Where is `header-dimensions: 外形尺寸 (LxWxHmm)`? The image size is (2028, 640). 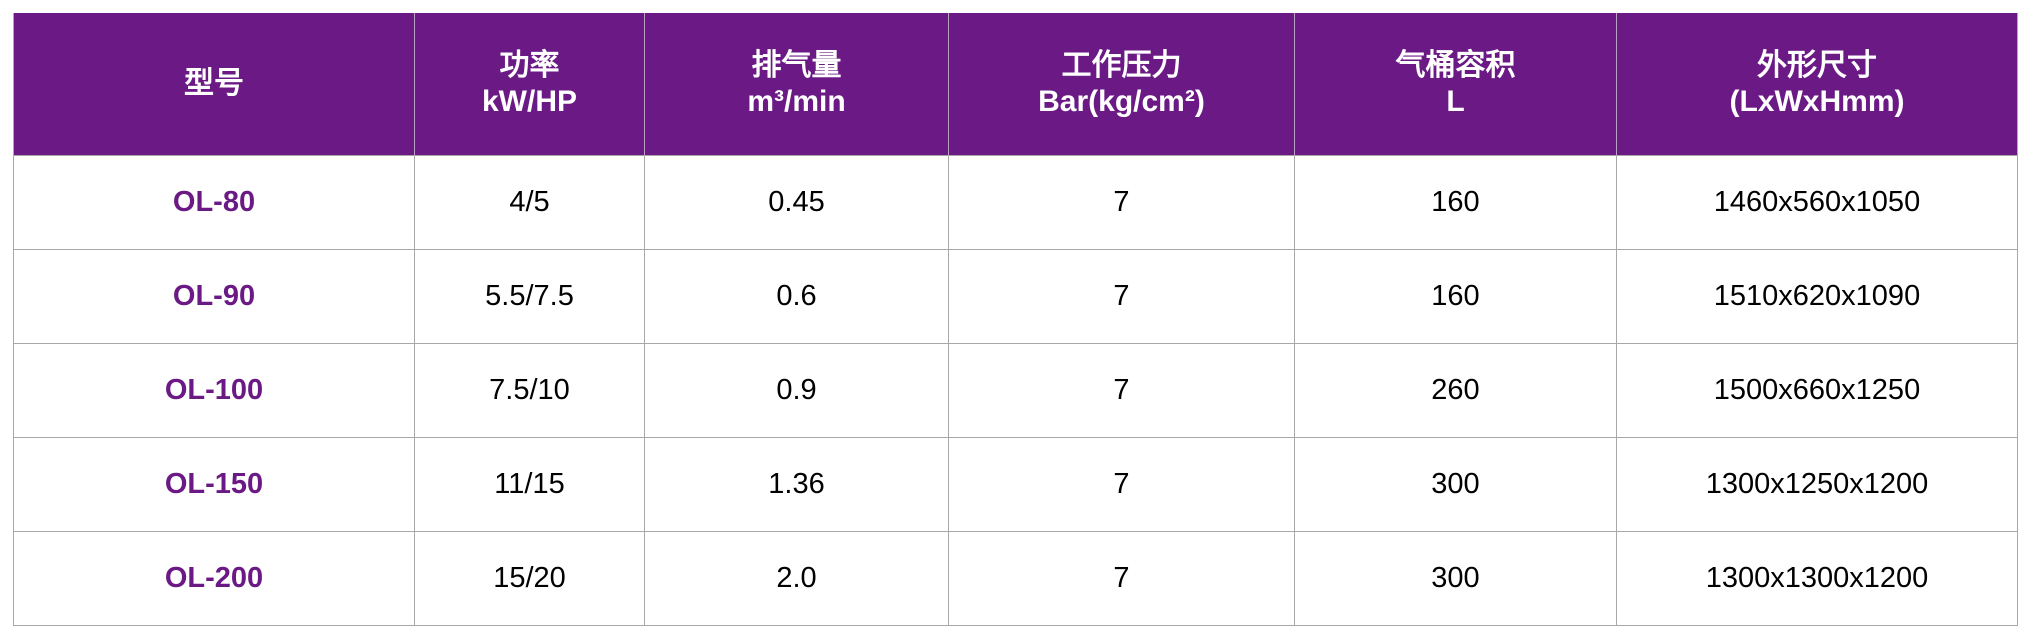 header-dimensions: 外形尺寸 (LxWxHmm) is located at coordinates (1817, 84).